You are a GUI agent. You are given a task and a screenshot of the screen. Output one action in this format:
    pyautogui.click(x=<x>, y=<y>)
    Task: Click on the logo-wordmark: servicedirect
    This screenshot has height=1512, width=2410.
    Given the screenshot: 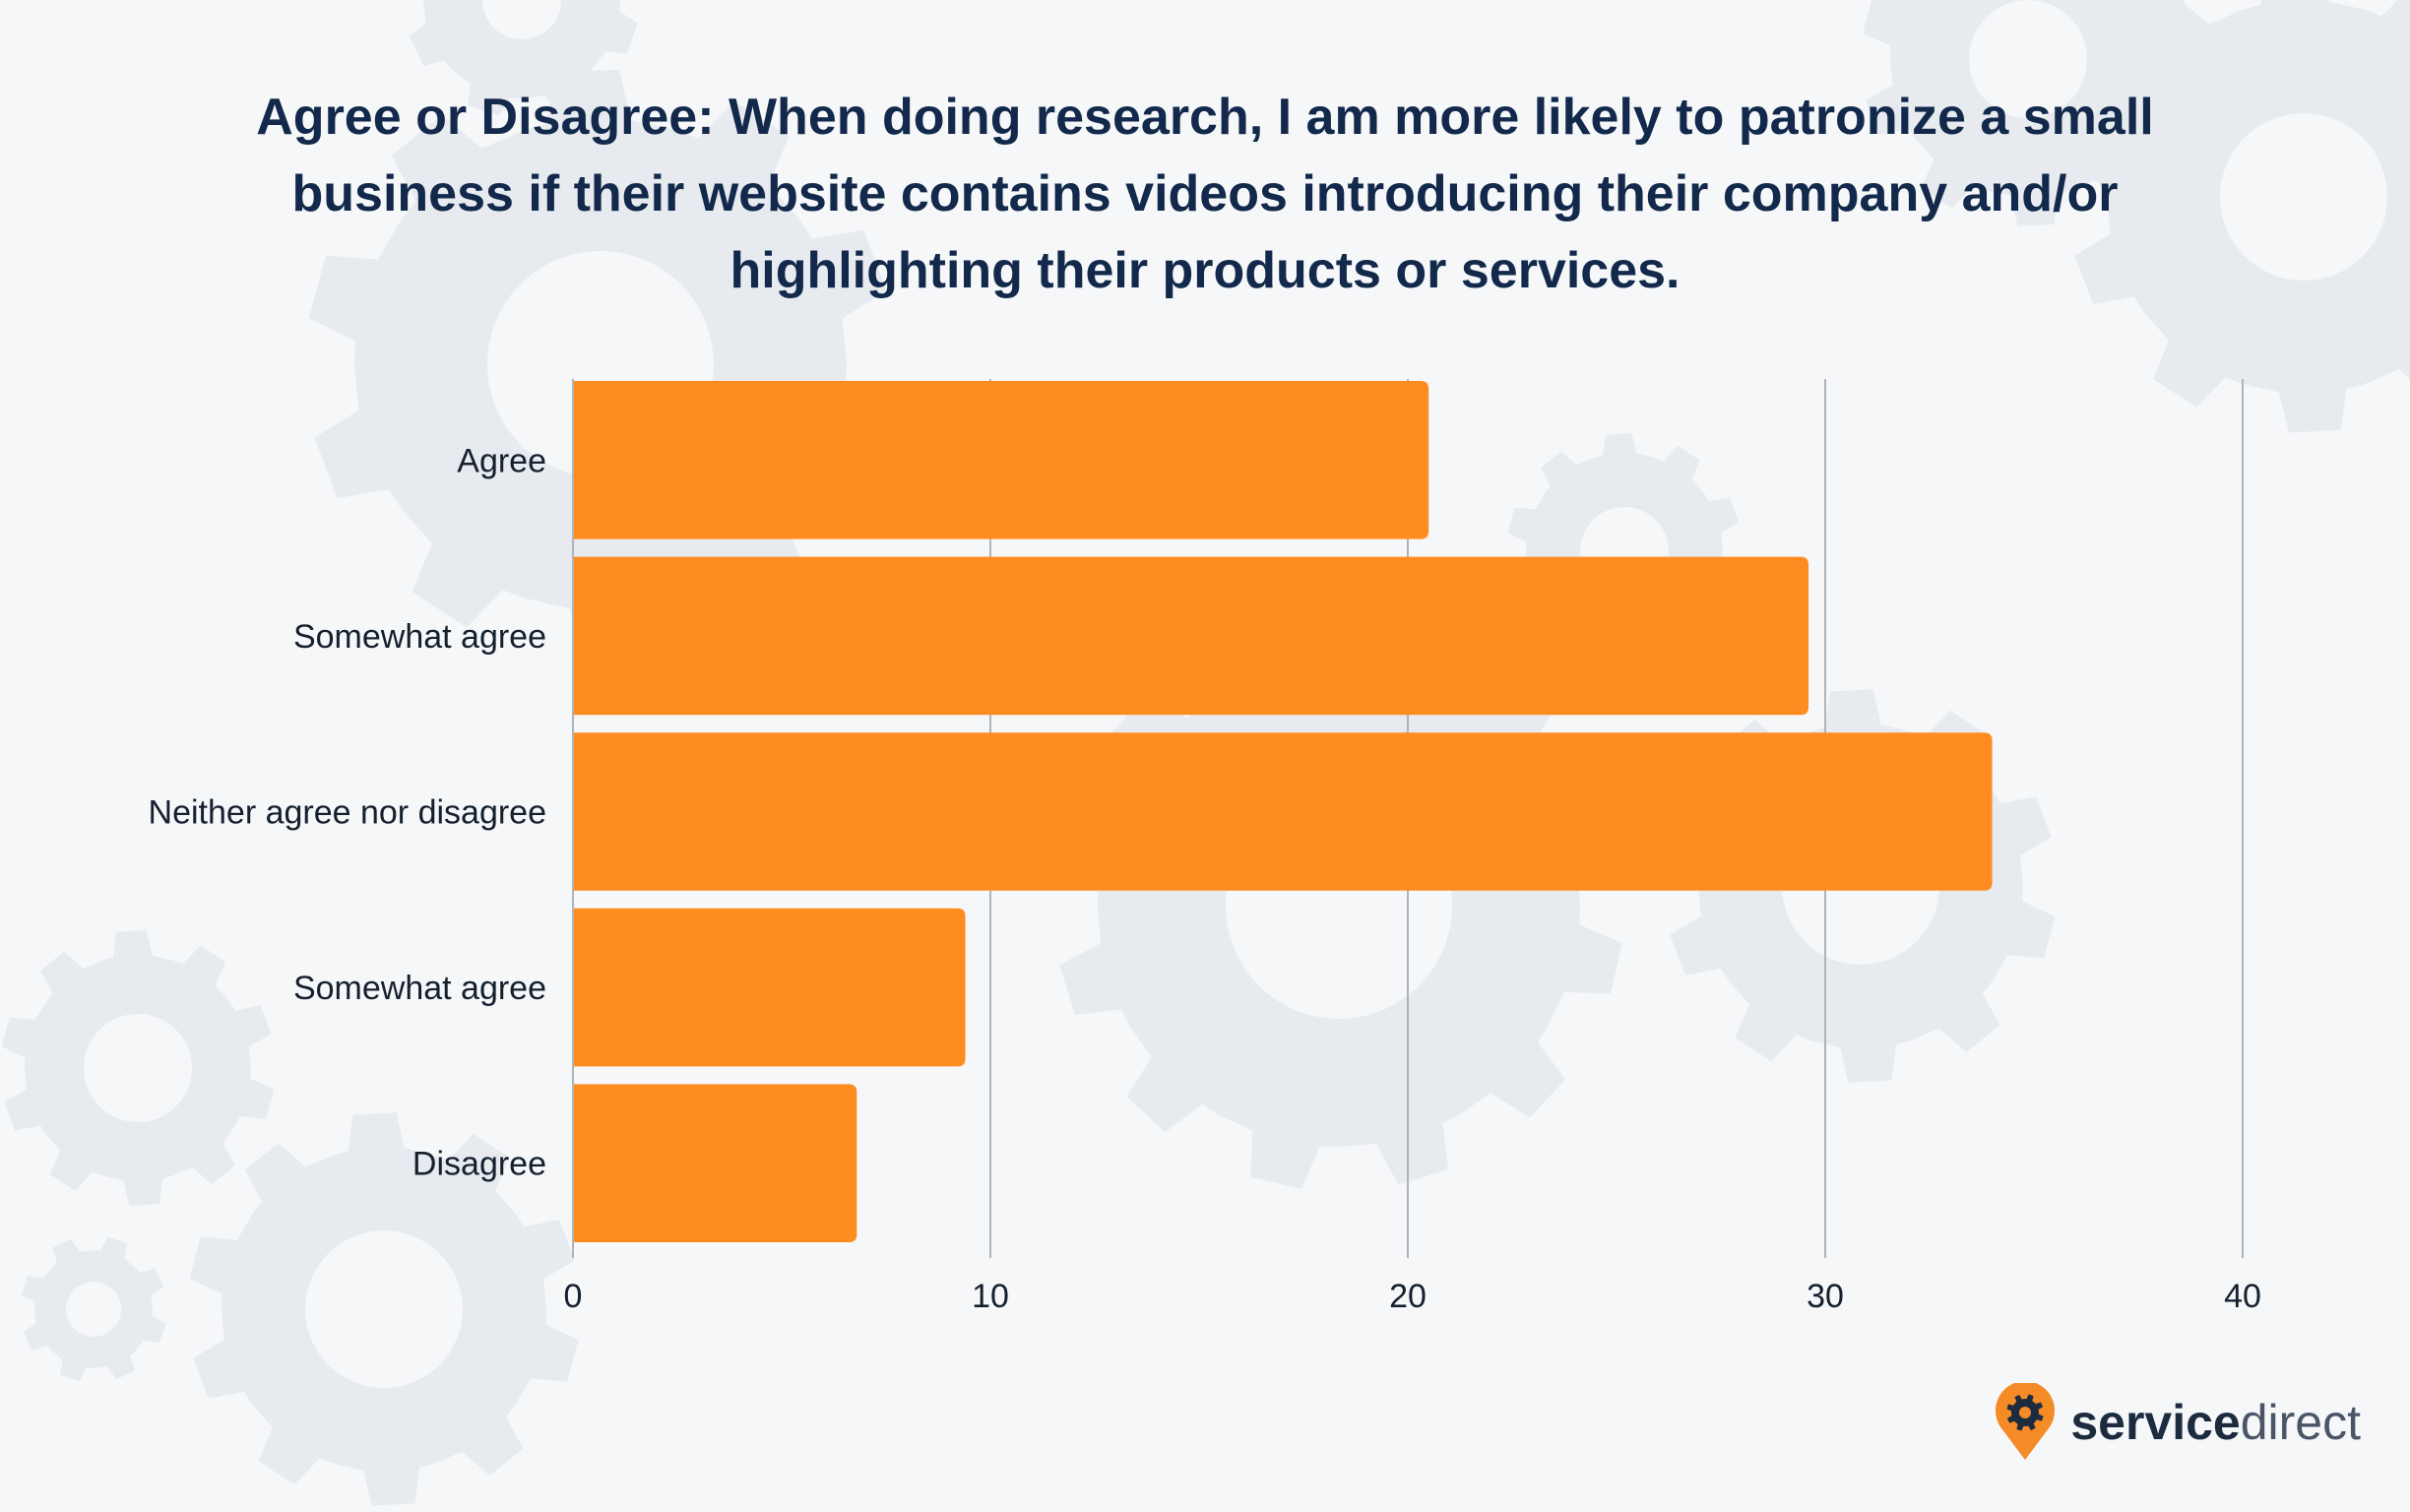 What is the action you would take?
    pyautogui.click(x=2215, y=1422)
    